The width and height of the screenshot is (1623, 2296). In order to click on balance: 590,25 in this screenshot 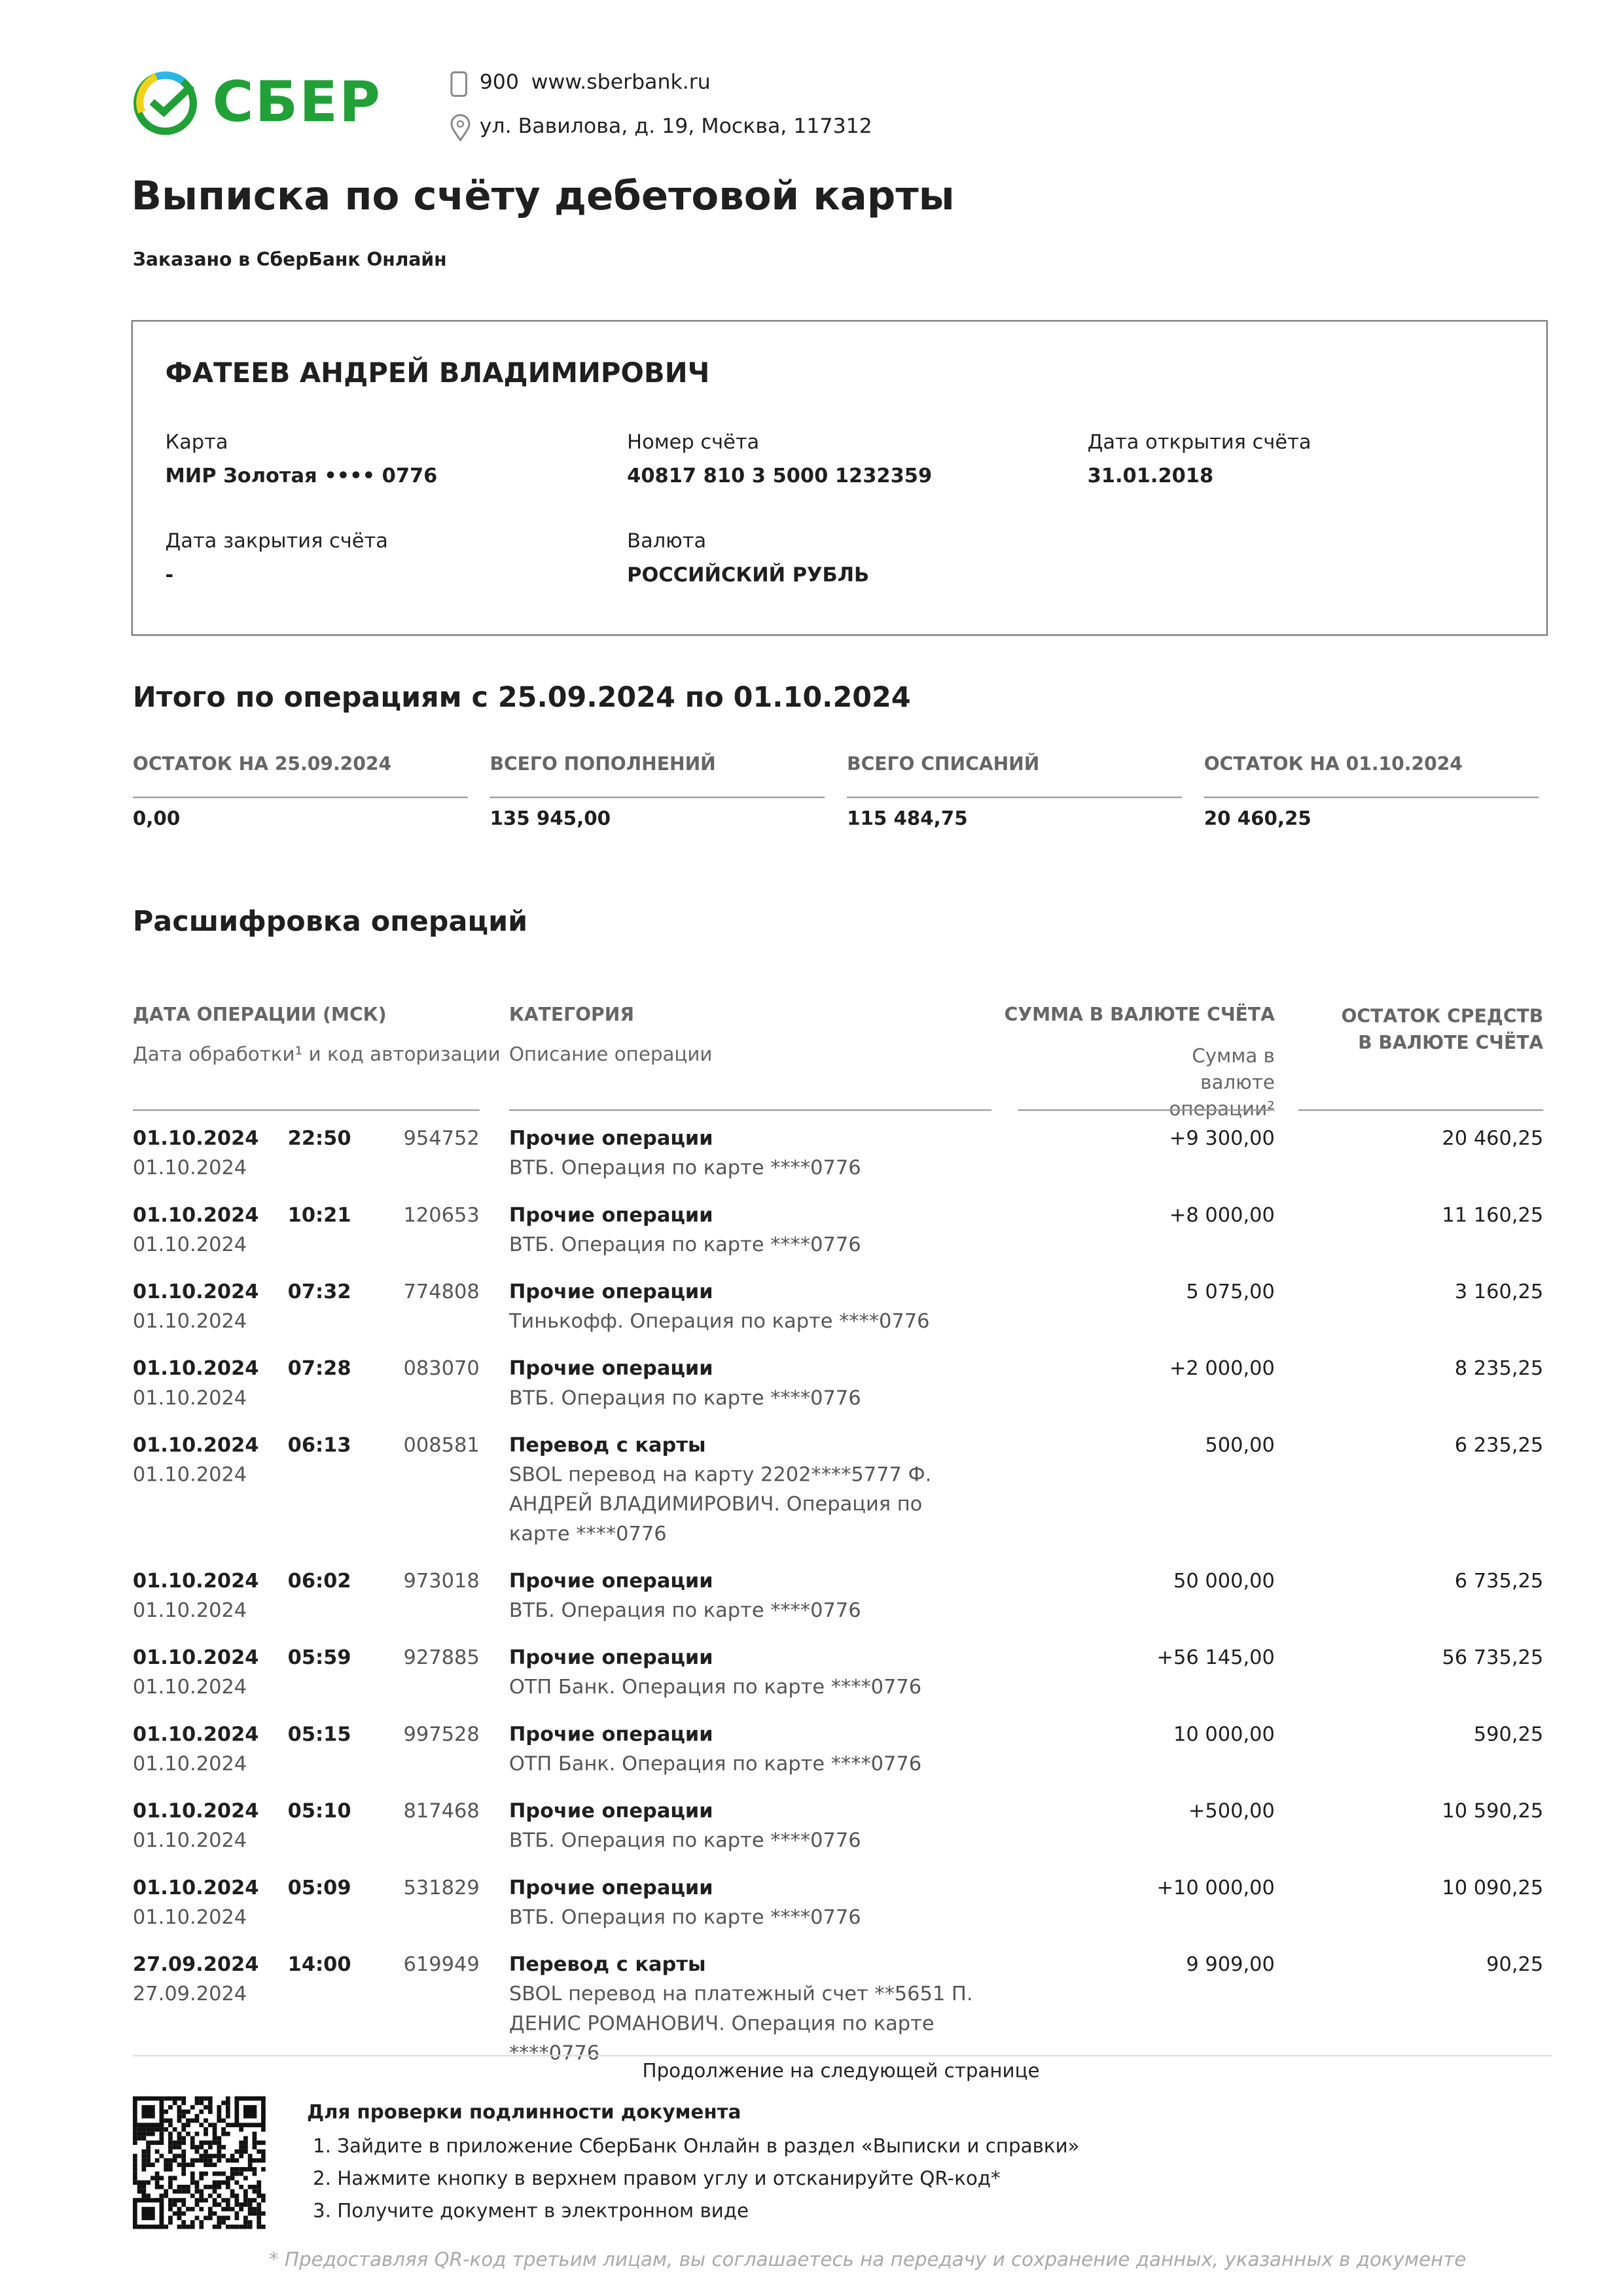, I will do `click(1509, 1735)`.